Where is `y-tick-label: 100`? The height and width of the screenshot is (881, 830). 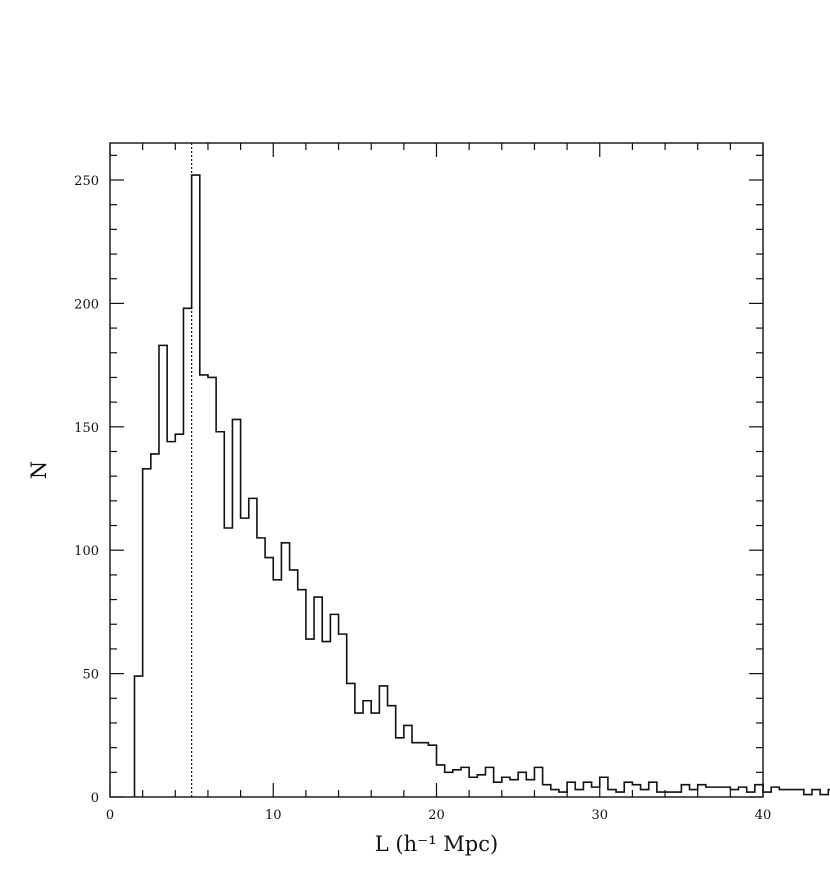
y-tick-label: 100 is located at coordinates (86, 551).